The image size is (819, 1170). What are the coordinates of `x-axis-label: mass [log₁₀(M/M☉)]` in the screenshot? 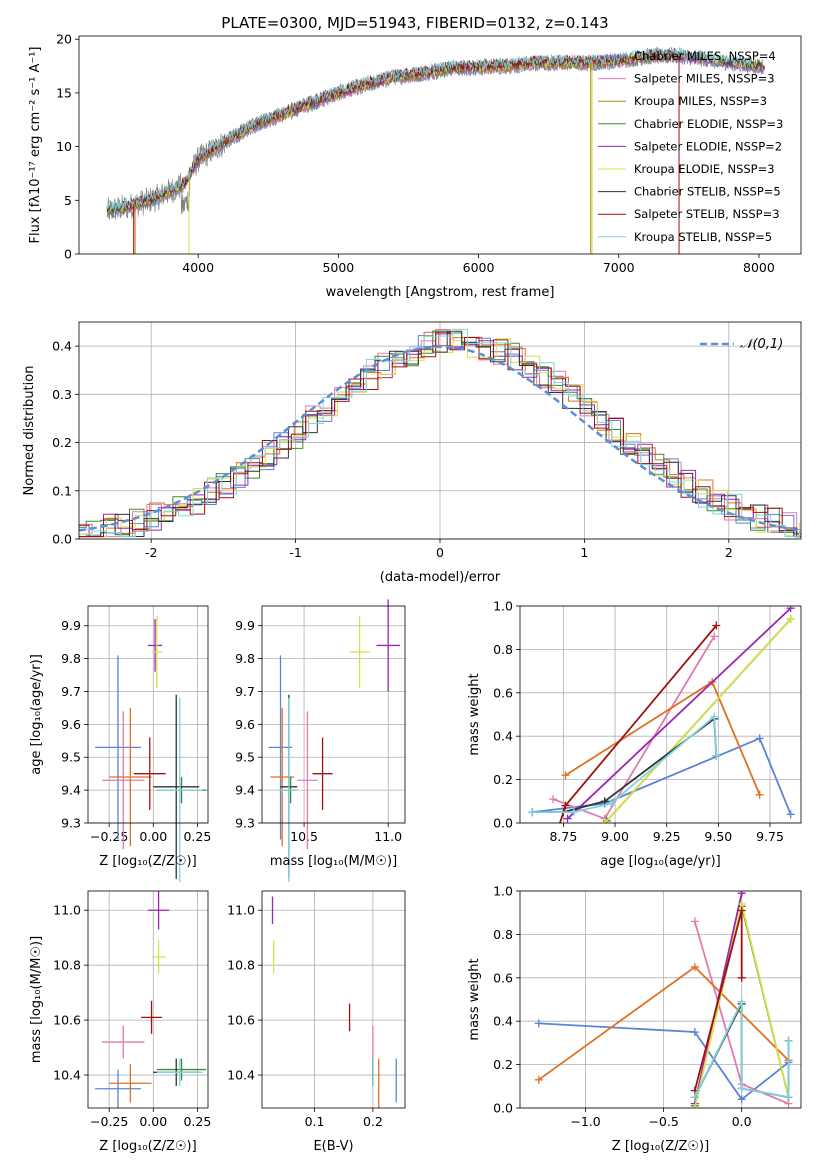 It's located at (333, 861).